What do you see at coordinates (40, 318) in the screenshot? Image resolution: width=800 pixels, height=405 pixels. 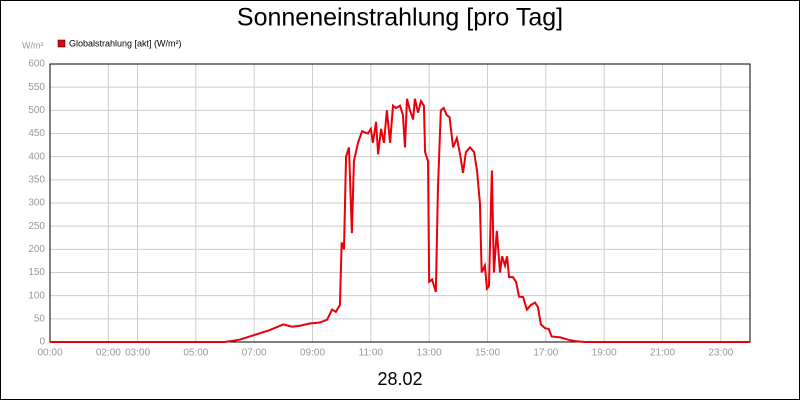 I see `y-tick-label: 50` at bounding box center [40, 318].